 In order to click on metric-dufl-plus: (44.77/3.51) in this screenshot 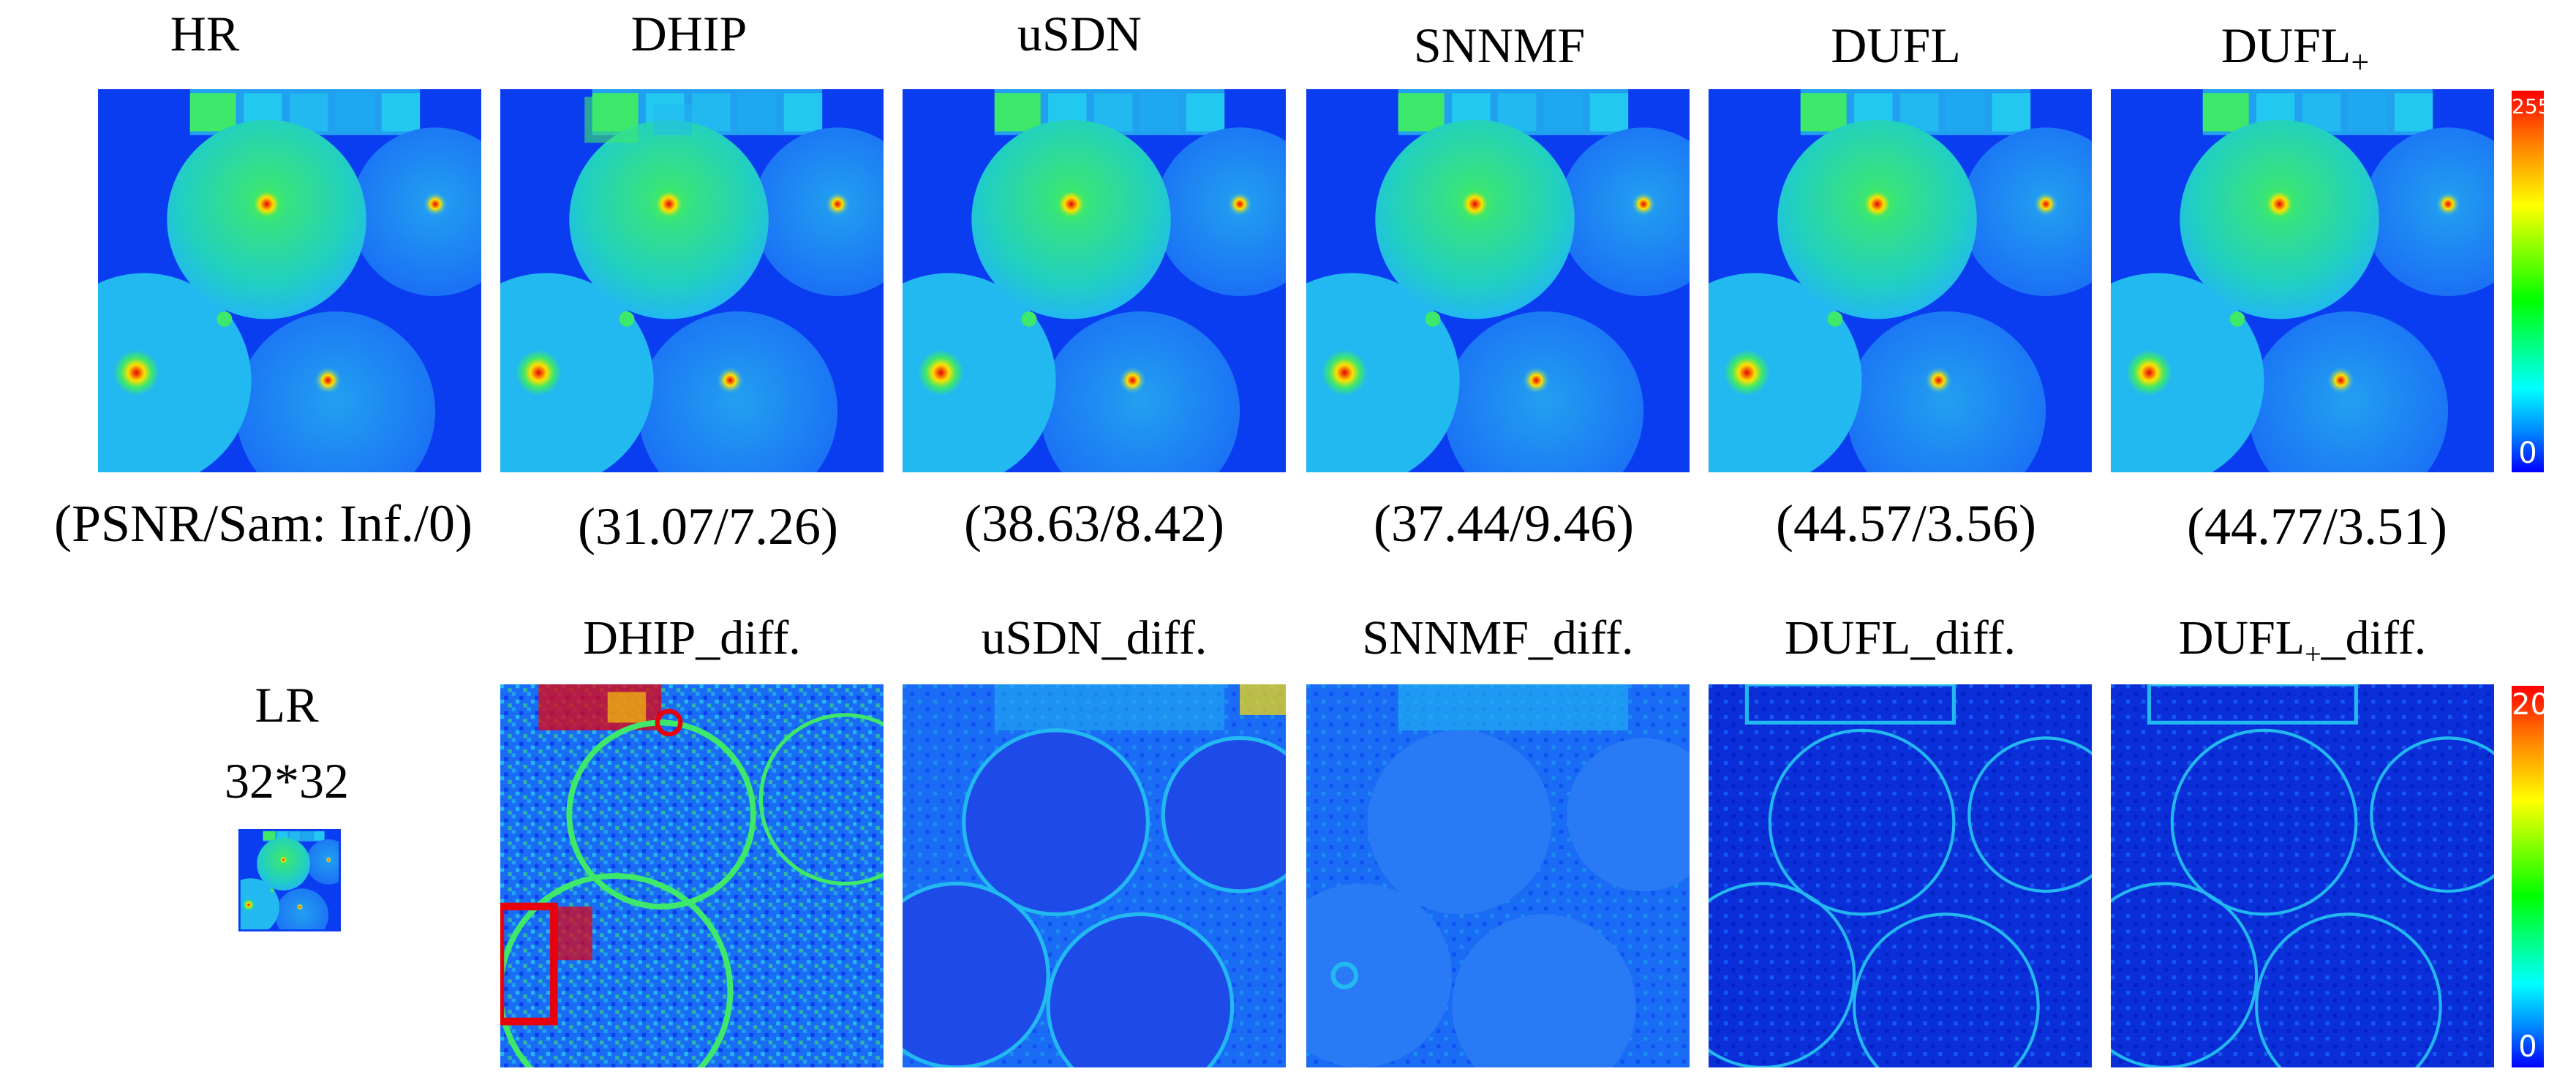, I will do `click(2317, 526)`.